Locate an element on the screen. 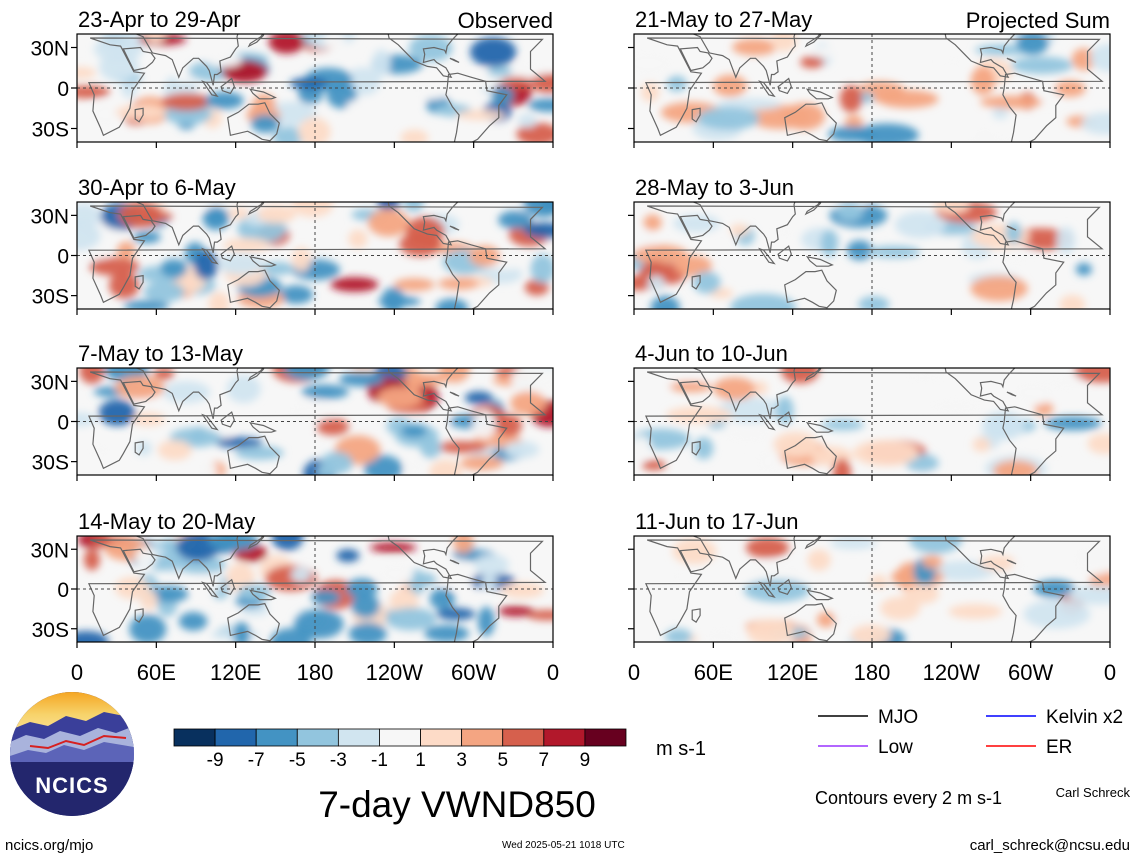 This screenshot has width=1135, height=861. colorbar-tick-label: 5 is located at coordinates (502, 760).